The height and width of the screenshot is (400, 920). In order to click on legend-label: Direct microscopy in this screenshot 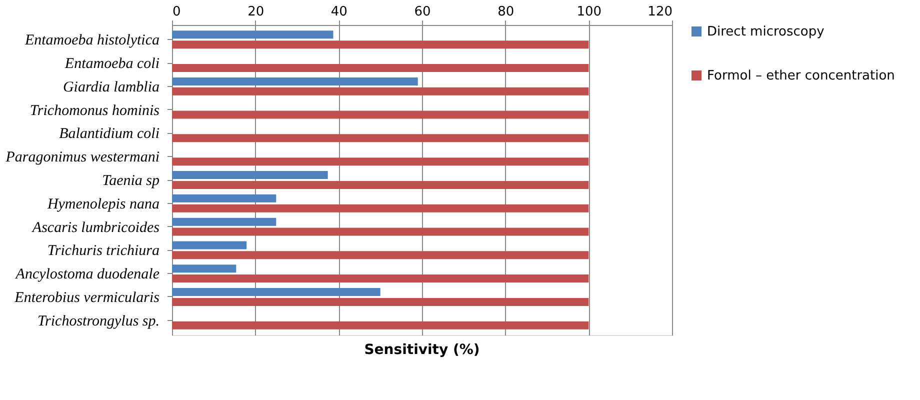, I will do `click(766, 32)`.